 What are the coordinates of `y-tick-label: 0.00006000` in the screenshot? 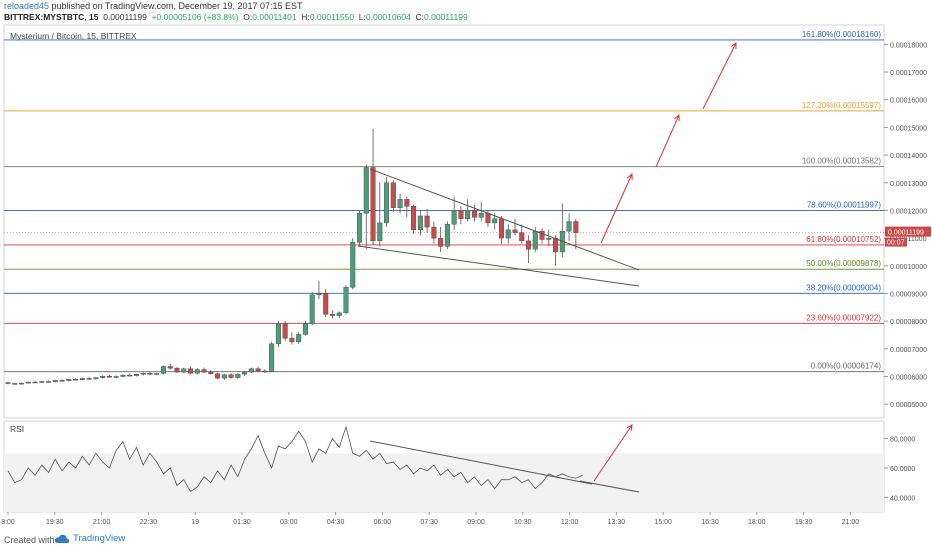 It's located at (908, 377).